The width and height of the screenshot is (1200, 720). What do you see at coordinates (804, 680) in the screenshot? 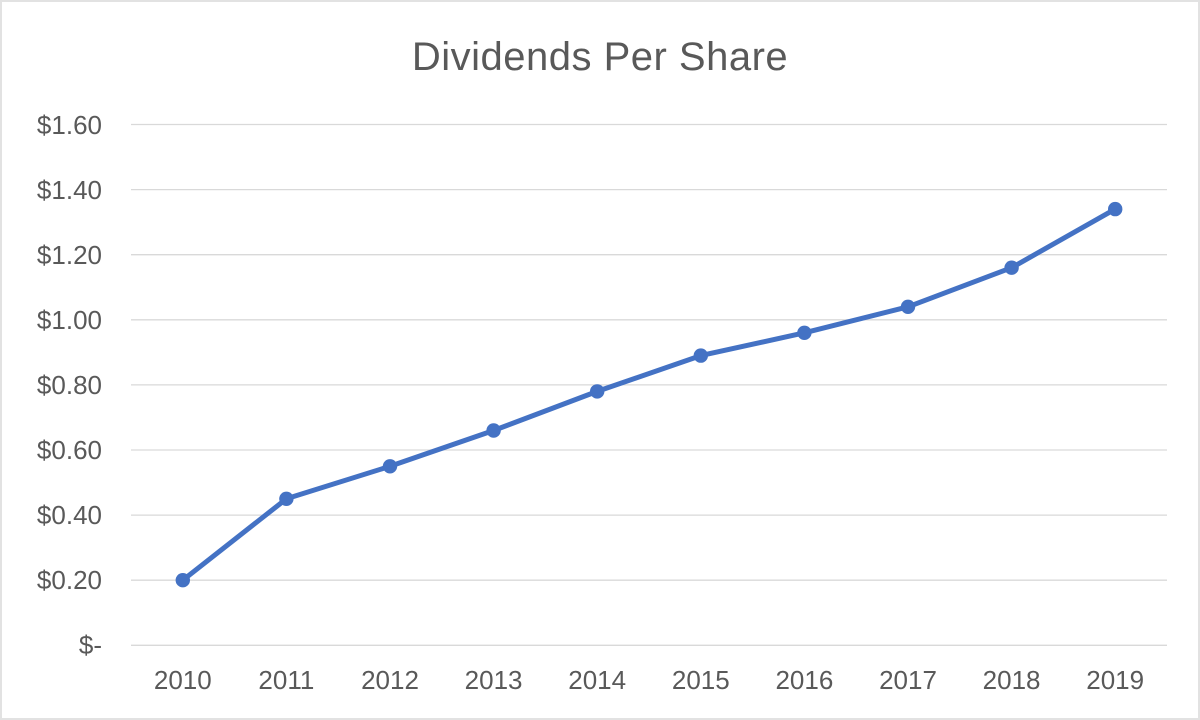
I see `x-axis-tick-label: 2016` at bounding box center [804, 680].